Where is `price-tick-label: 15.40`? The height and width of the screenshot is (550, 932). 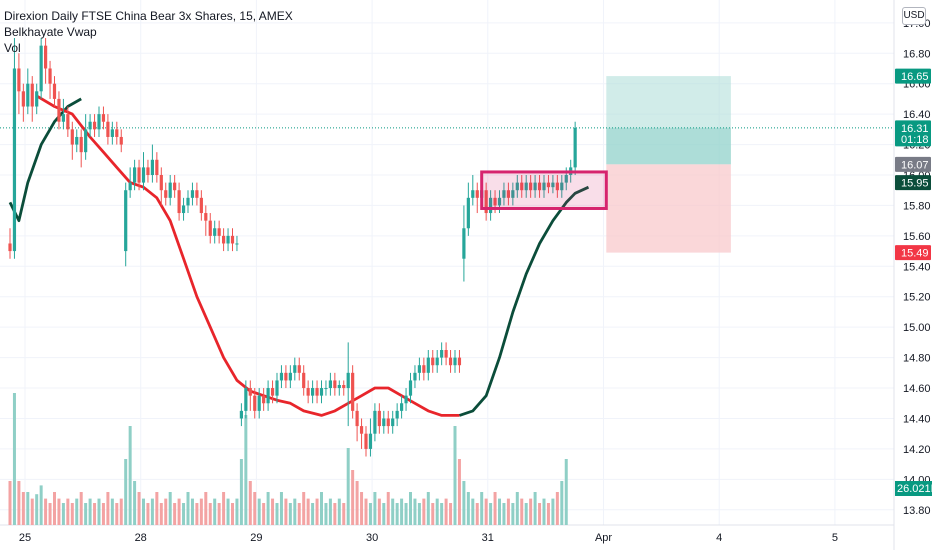
price-tick-label: 15.40 is located at coordinates (917, 267).